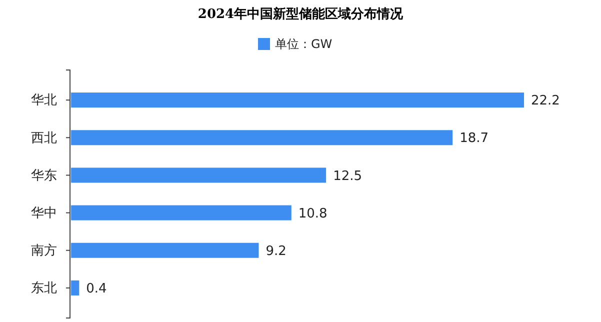 This screenshot has height=322, width=601. I want to click on data-label: 18.7, so click(474, 138).